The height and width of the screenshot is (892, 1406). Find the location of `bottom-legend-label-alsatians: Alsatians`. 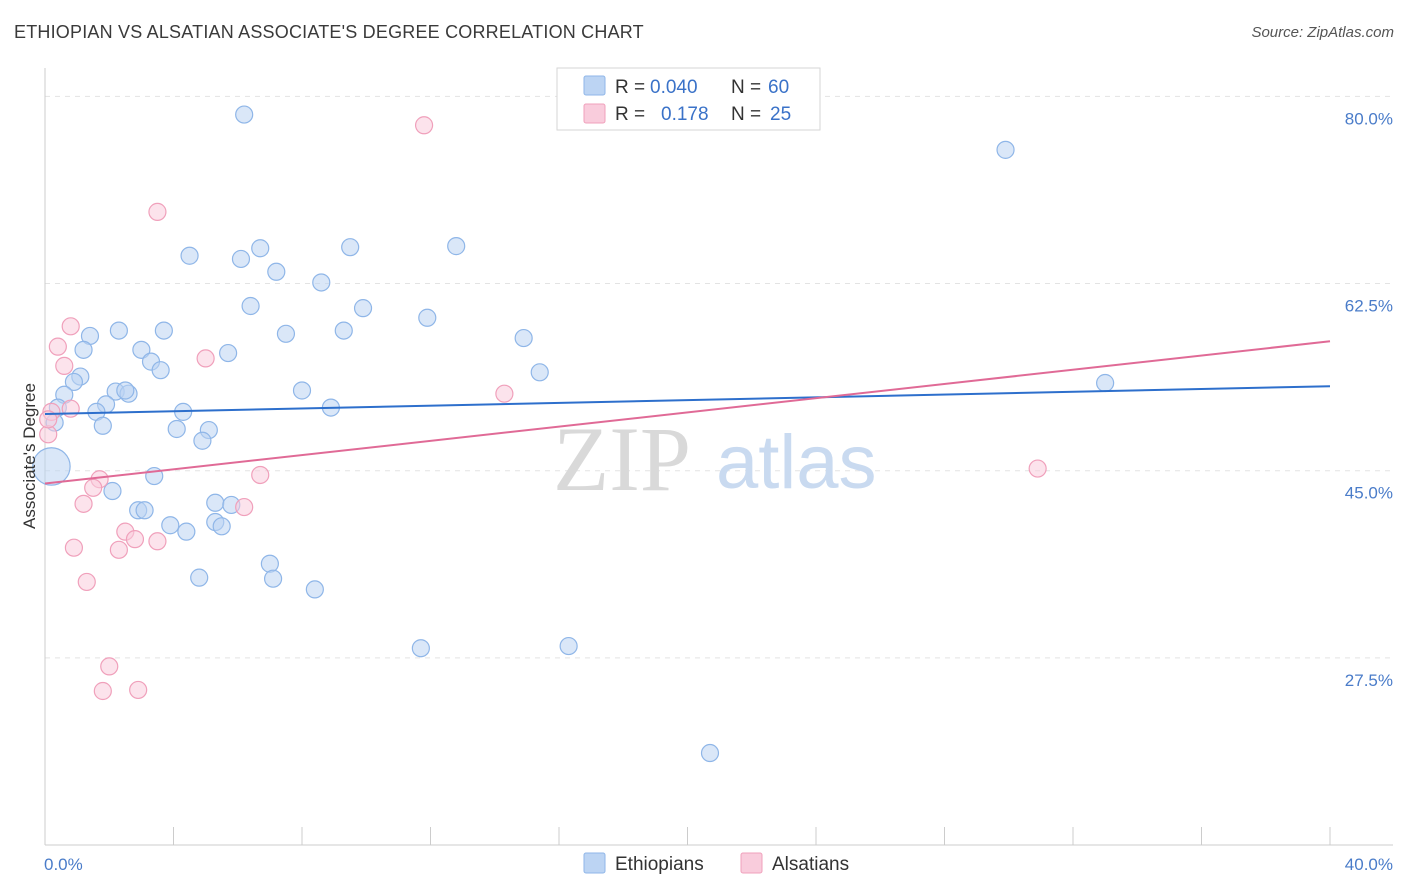

bottom-legend-label-alsatians: Alsatians is located at coordinates (810, 864).